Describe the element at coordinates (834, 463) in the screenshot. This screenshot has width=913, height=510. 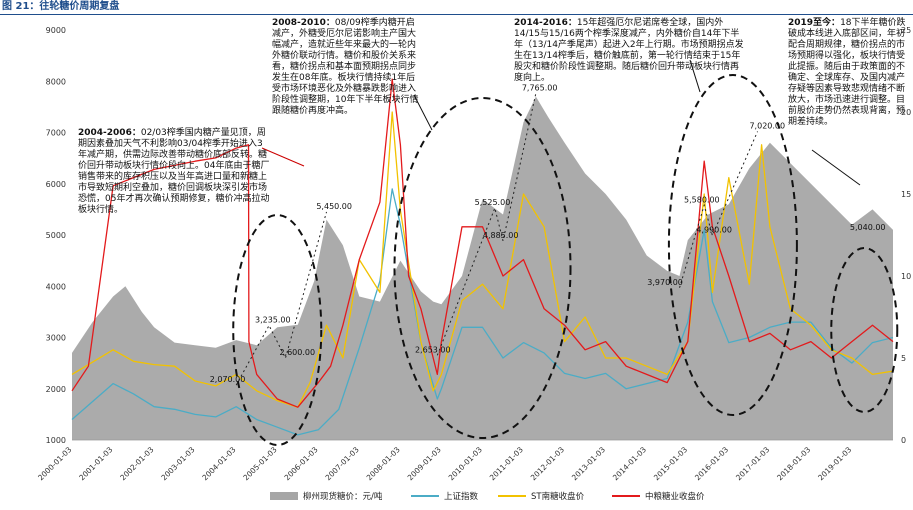
I see `x-tick-19: 2019-01-03` at that location.